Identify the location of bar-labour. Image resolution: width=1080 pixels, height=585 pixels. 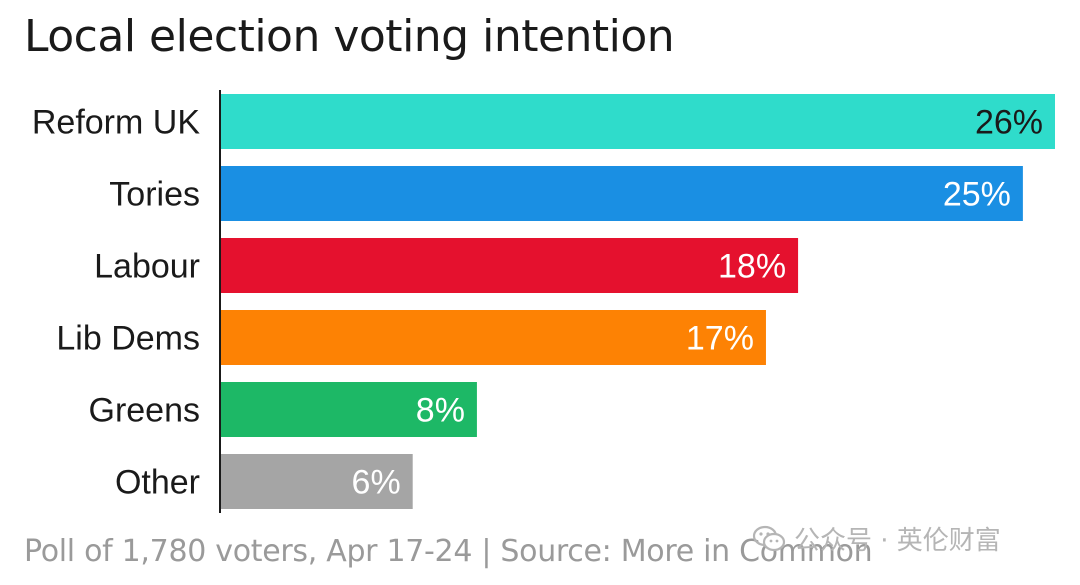
(509, 265).